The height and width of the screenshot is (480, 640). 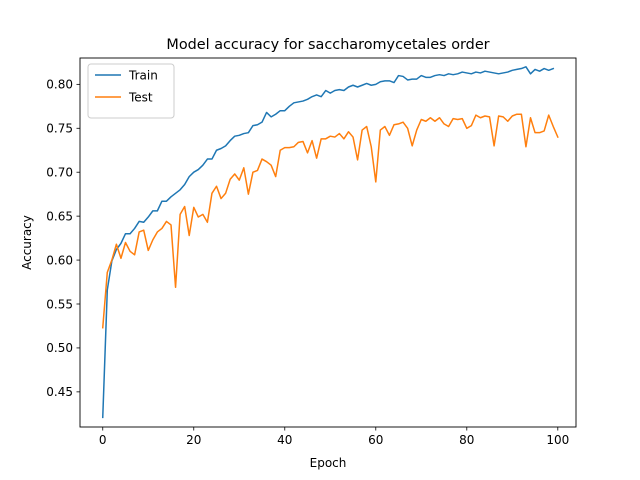 What do you see at coordinates (59, 173) in the screenshot?
I see `y-tick-label: 0.70` at bounding box center [59, 173].